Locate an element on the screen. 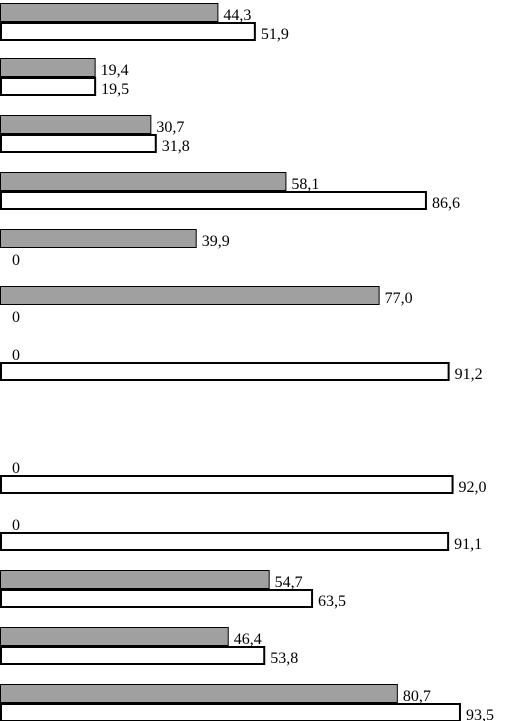 This screenshot has width=508, height=721. bar-group5-series1 is located at coordinates (98, 238).